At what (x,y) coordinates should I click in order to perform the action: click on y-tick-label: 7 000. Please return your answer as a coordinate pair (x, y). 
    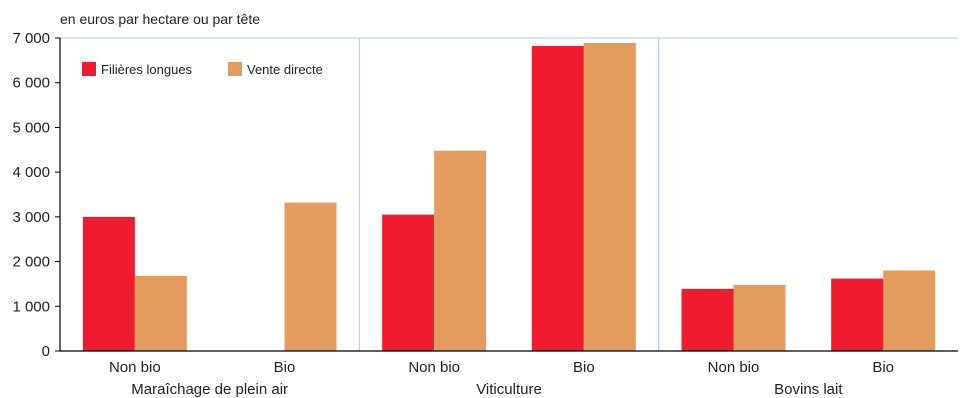
    Looking at the image, I should click on (31, 38).